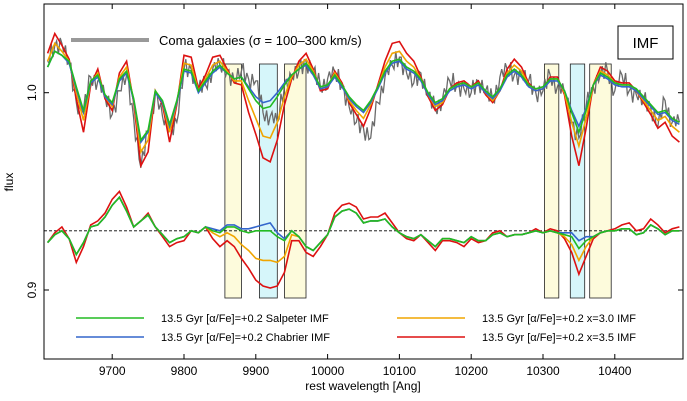 The image size is (687, 401). I want to click on observed-legend-label: Coma galaxies (σ = 100–300 km/s), so click(260, 40).